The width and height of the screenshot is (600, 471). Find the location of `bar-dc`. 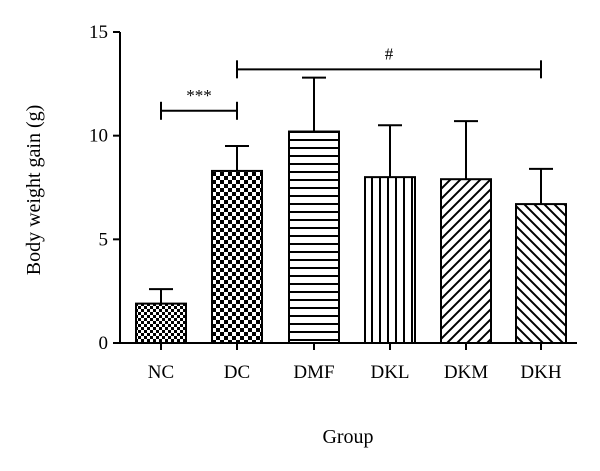

bar-dc is located at coordinates (237, 256).